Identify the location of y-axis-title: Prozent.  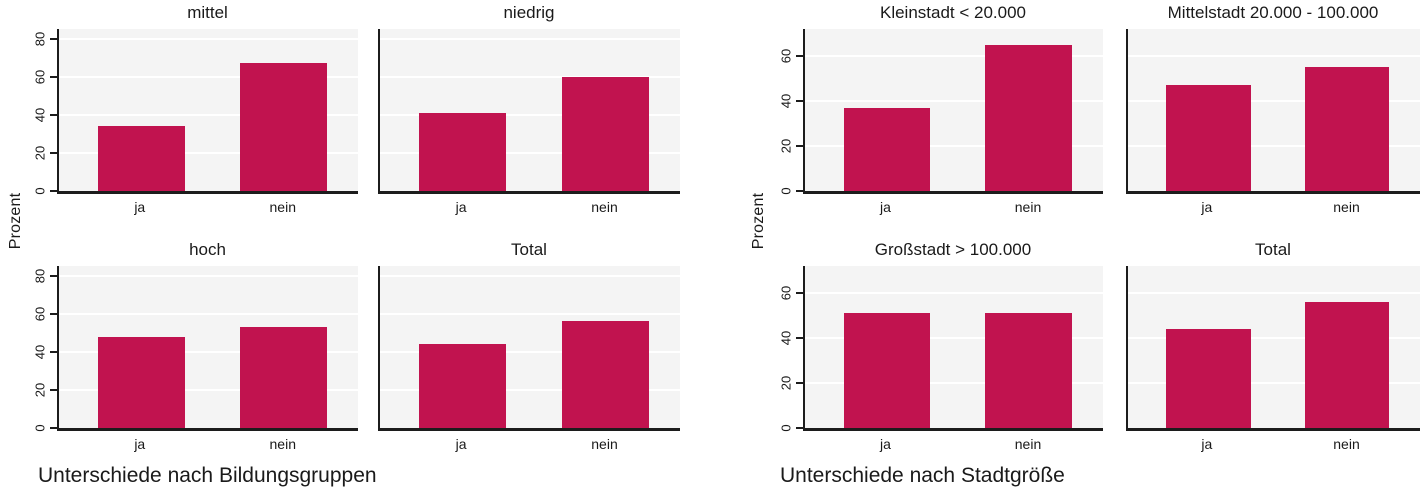
(15, 221).